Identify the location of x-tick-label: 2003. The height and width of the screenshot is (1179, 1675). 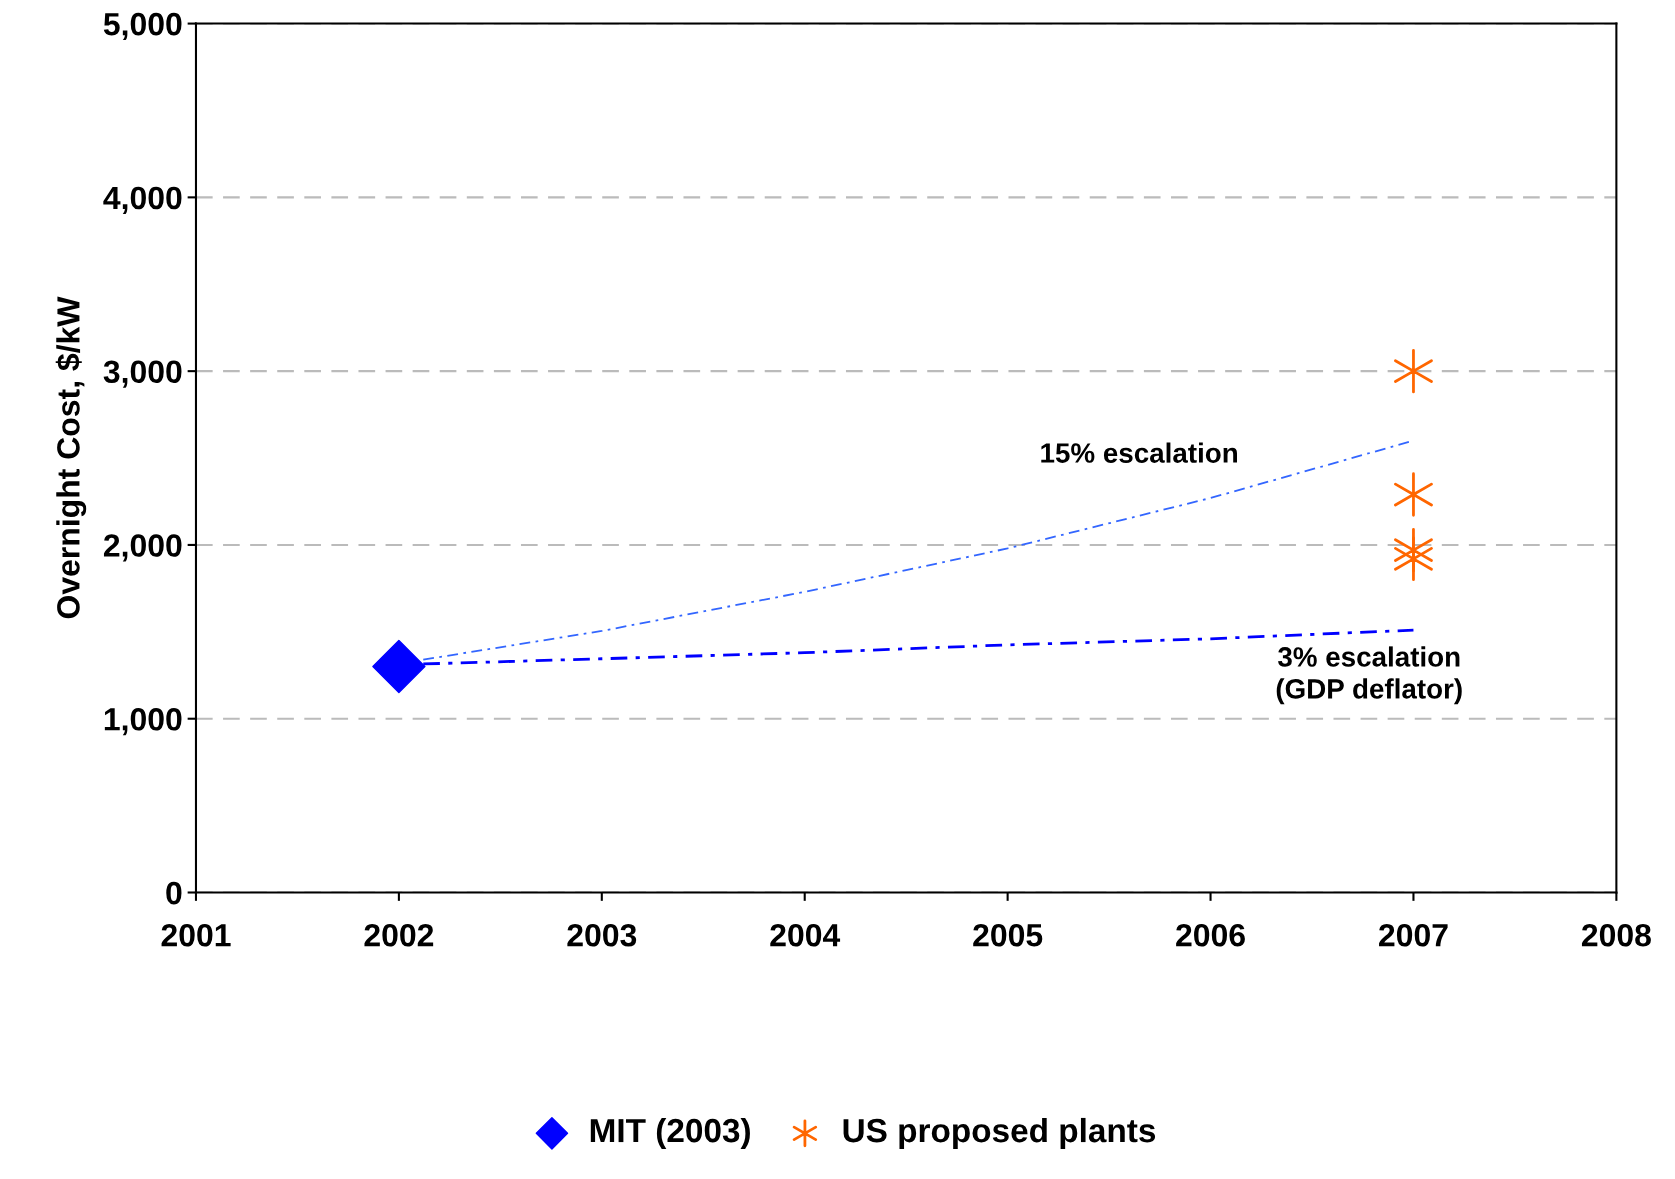
(602, 935).